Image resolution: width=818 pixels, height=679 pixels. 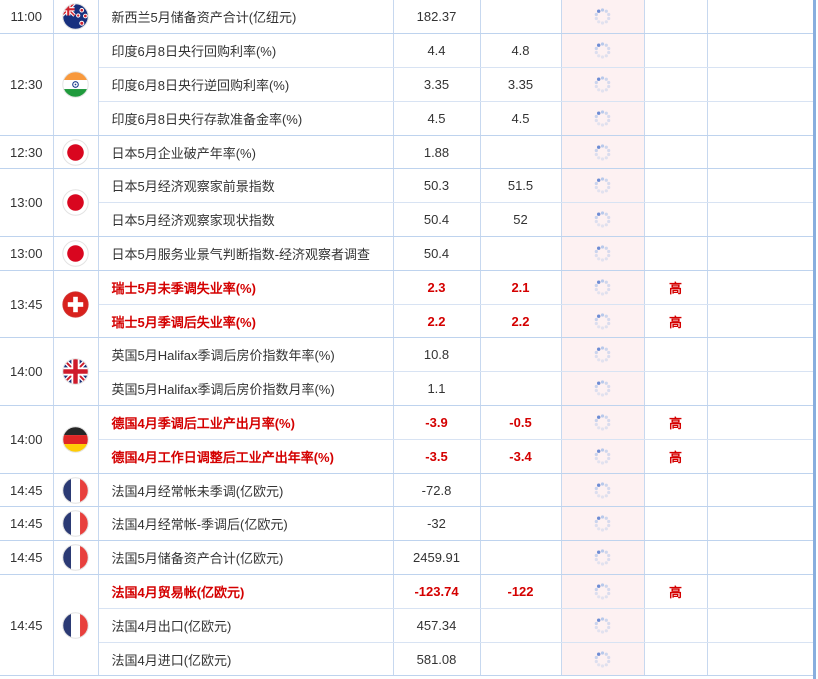 I want to click on event-cell: 日本5月经济观察家前景指数, so click(x=246, y=186).